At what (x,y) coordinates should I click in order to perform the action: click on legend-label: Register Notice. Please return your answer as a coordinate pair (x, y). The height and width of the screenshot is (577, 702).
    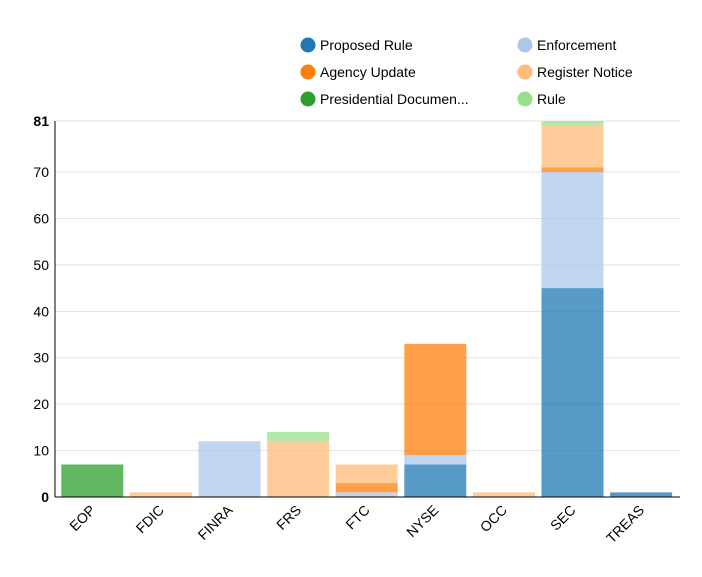
    Looking at the image, I should click on (585, 72).